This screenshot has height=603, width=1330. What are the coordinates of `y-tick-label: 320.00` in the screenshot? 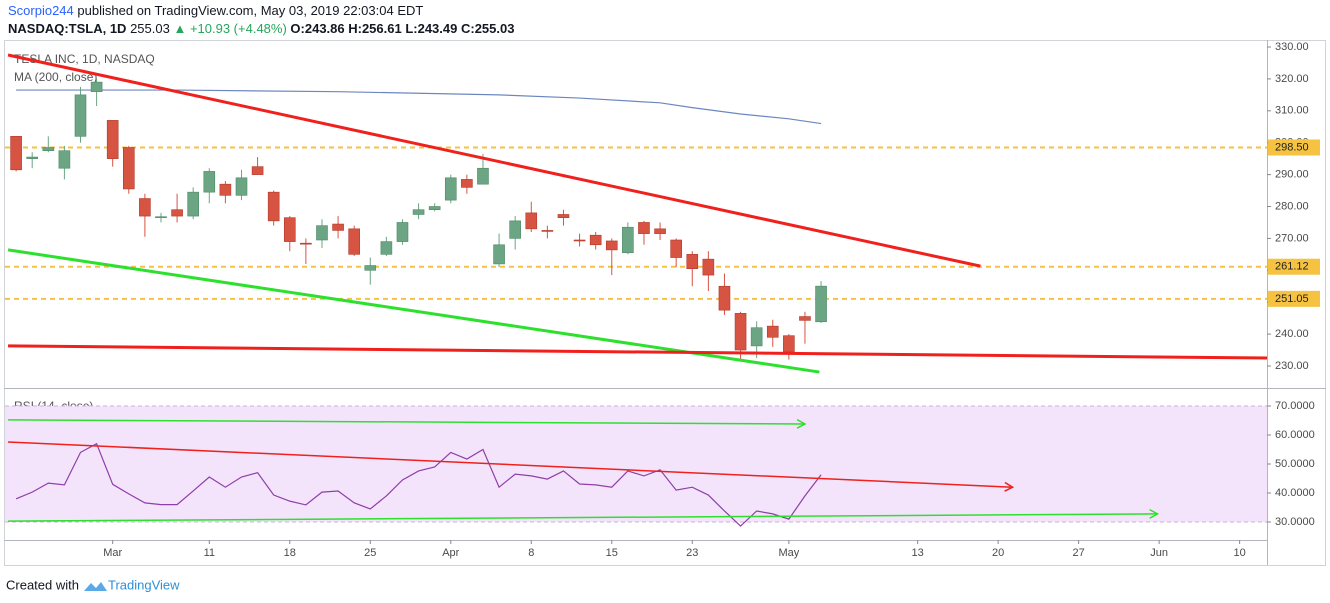 It's located at (1292, 79).